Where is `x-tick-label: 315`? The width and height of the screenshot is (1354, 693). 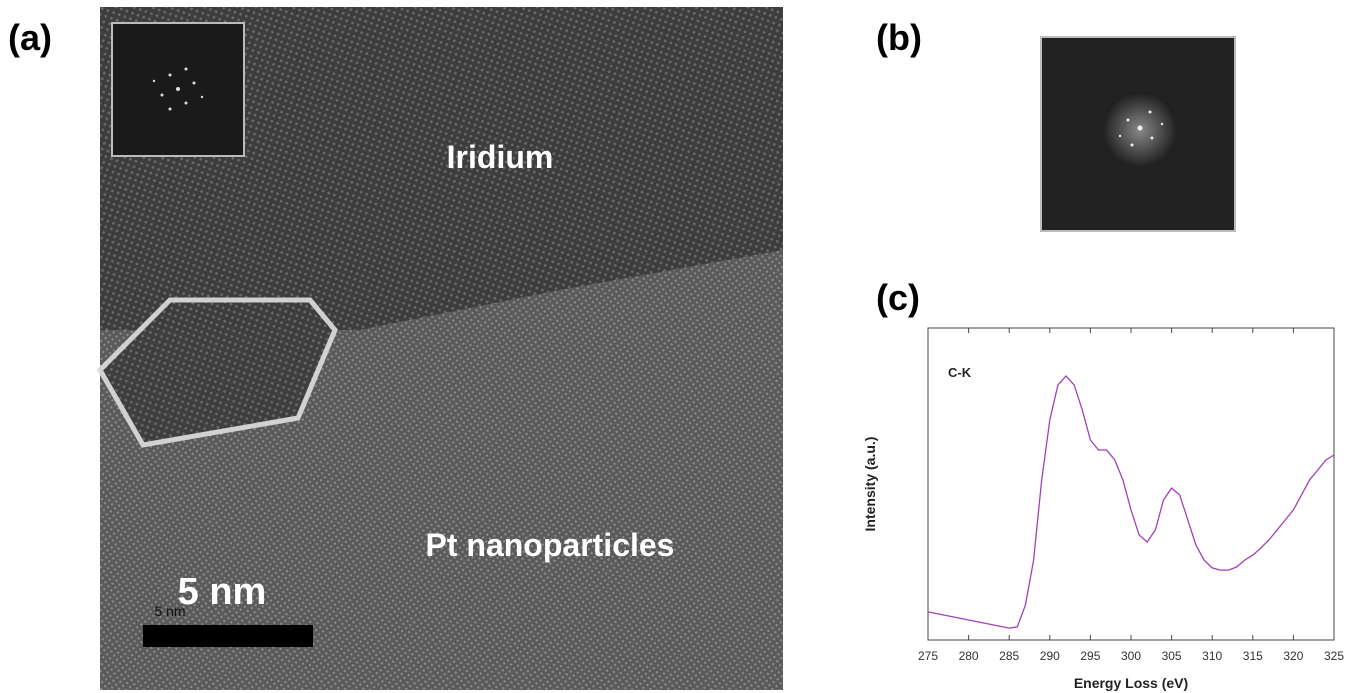 x-tick-label: 315 is located at coordinates (1253, 656).